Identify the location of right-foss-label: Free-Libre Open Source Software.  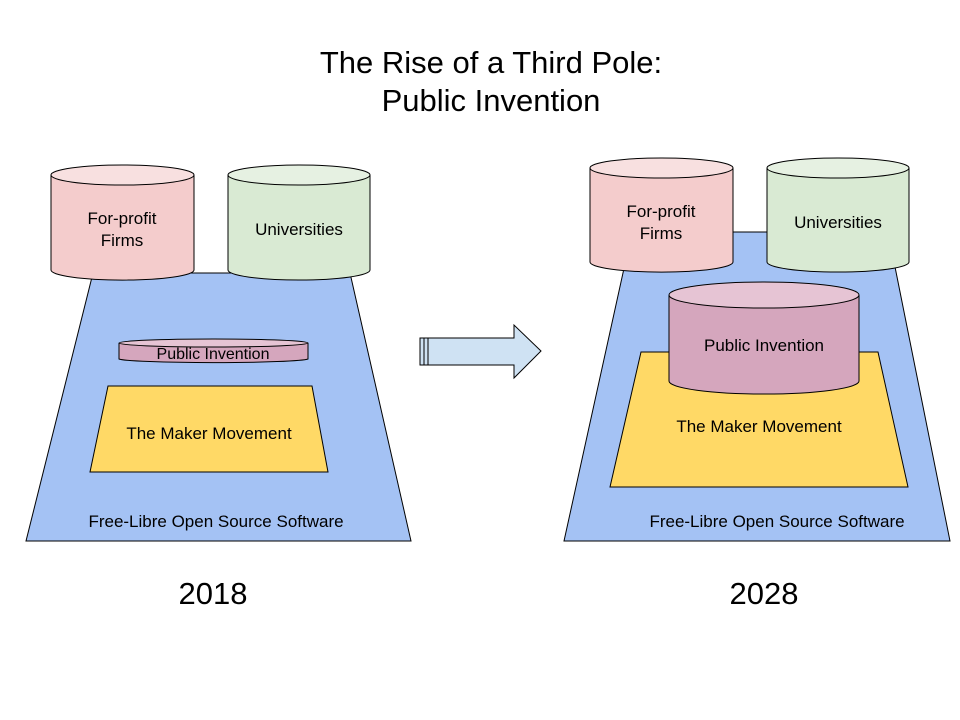
(776, 521).